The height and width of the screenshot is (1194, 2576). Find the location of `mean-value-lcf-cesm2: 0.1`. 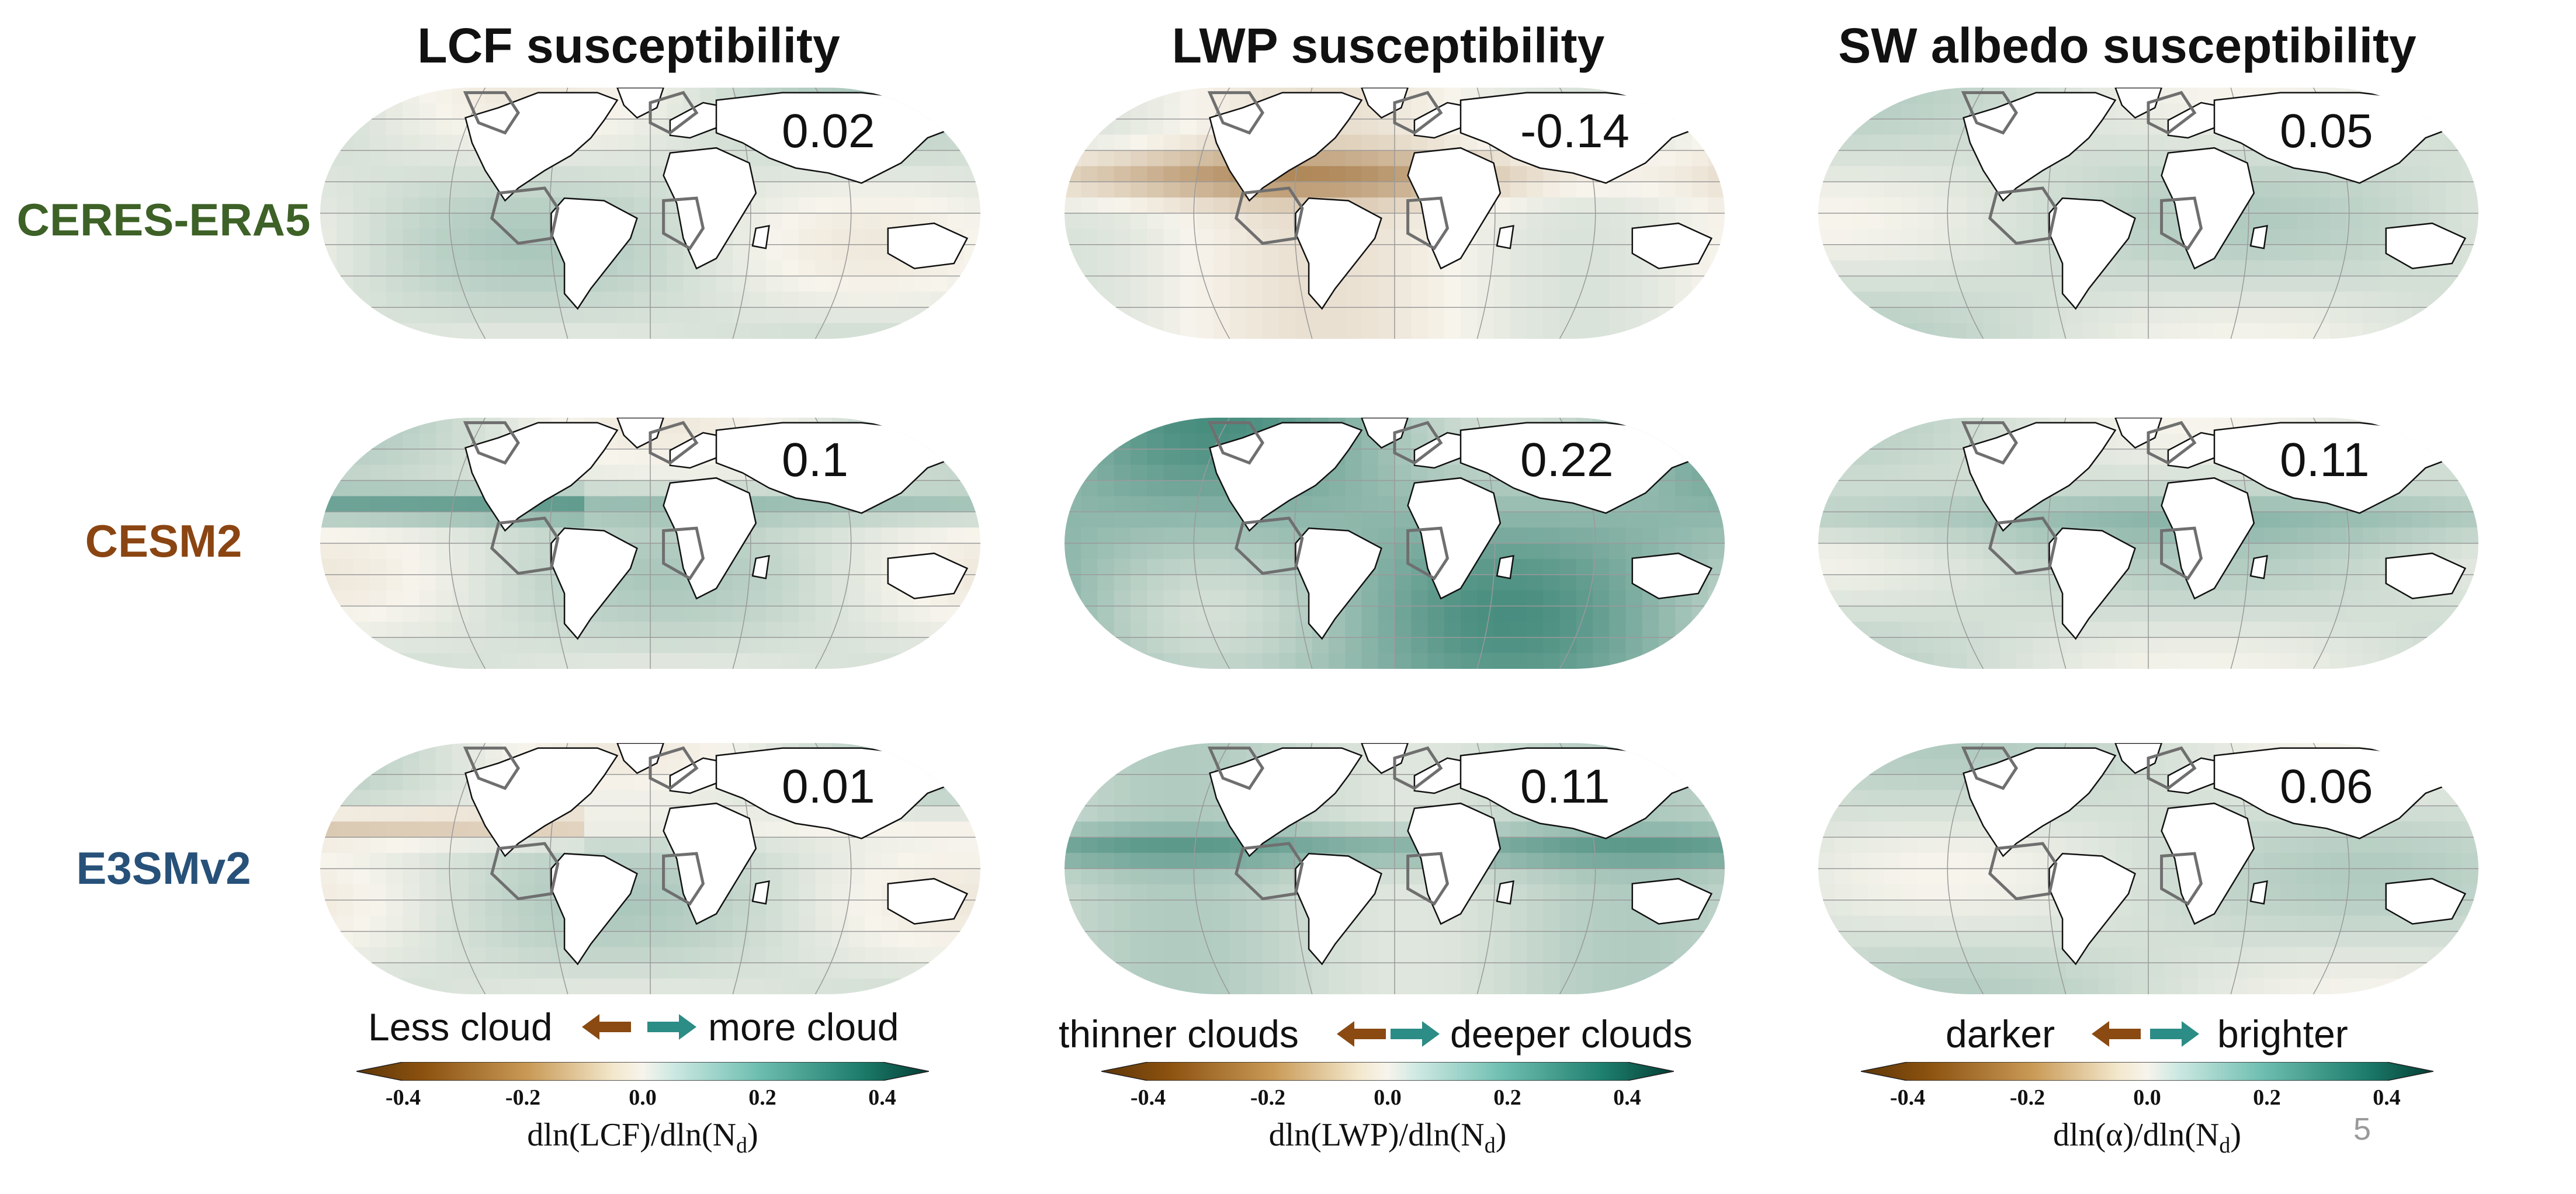

mean-value-lcf-cesm2: 0.1 is located at coordinates (815, 460).